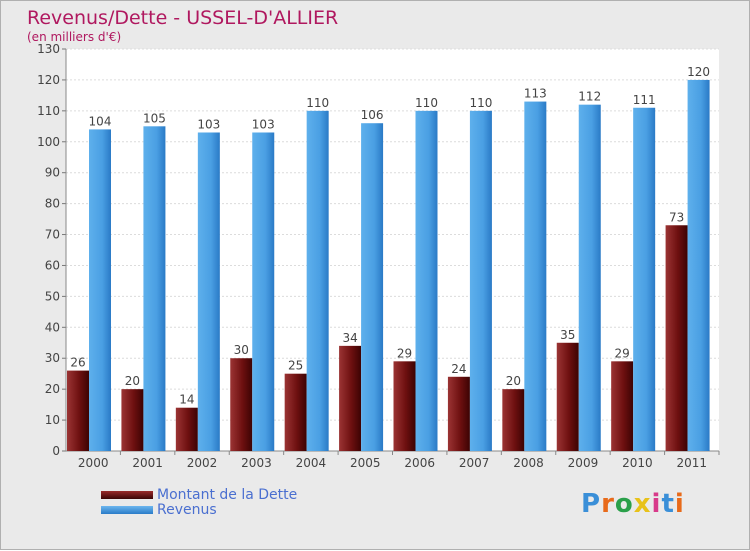  I want to click on x-tick-label: 2008, so click(528, 463).